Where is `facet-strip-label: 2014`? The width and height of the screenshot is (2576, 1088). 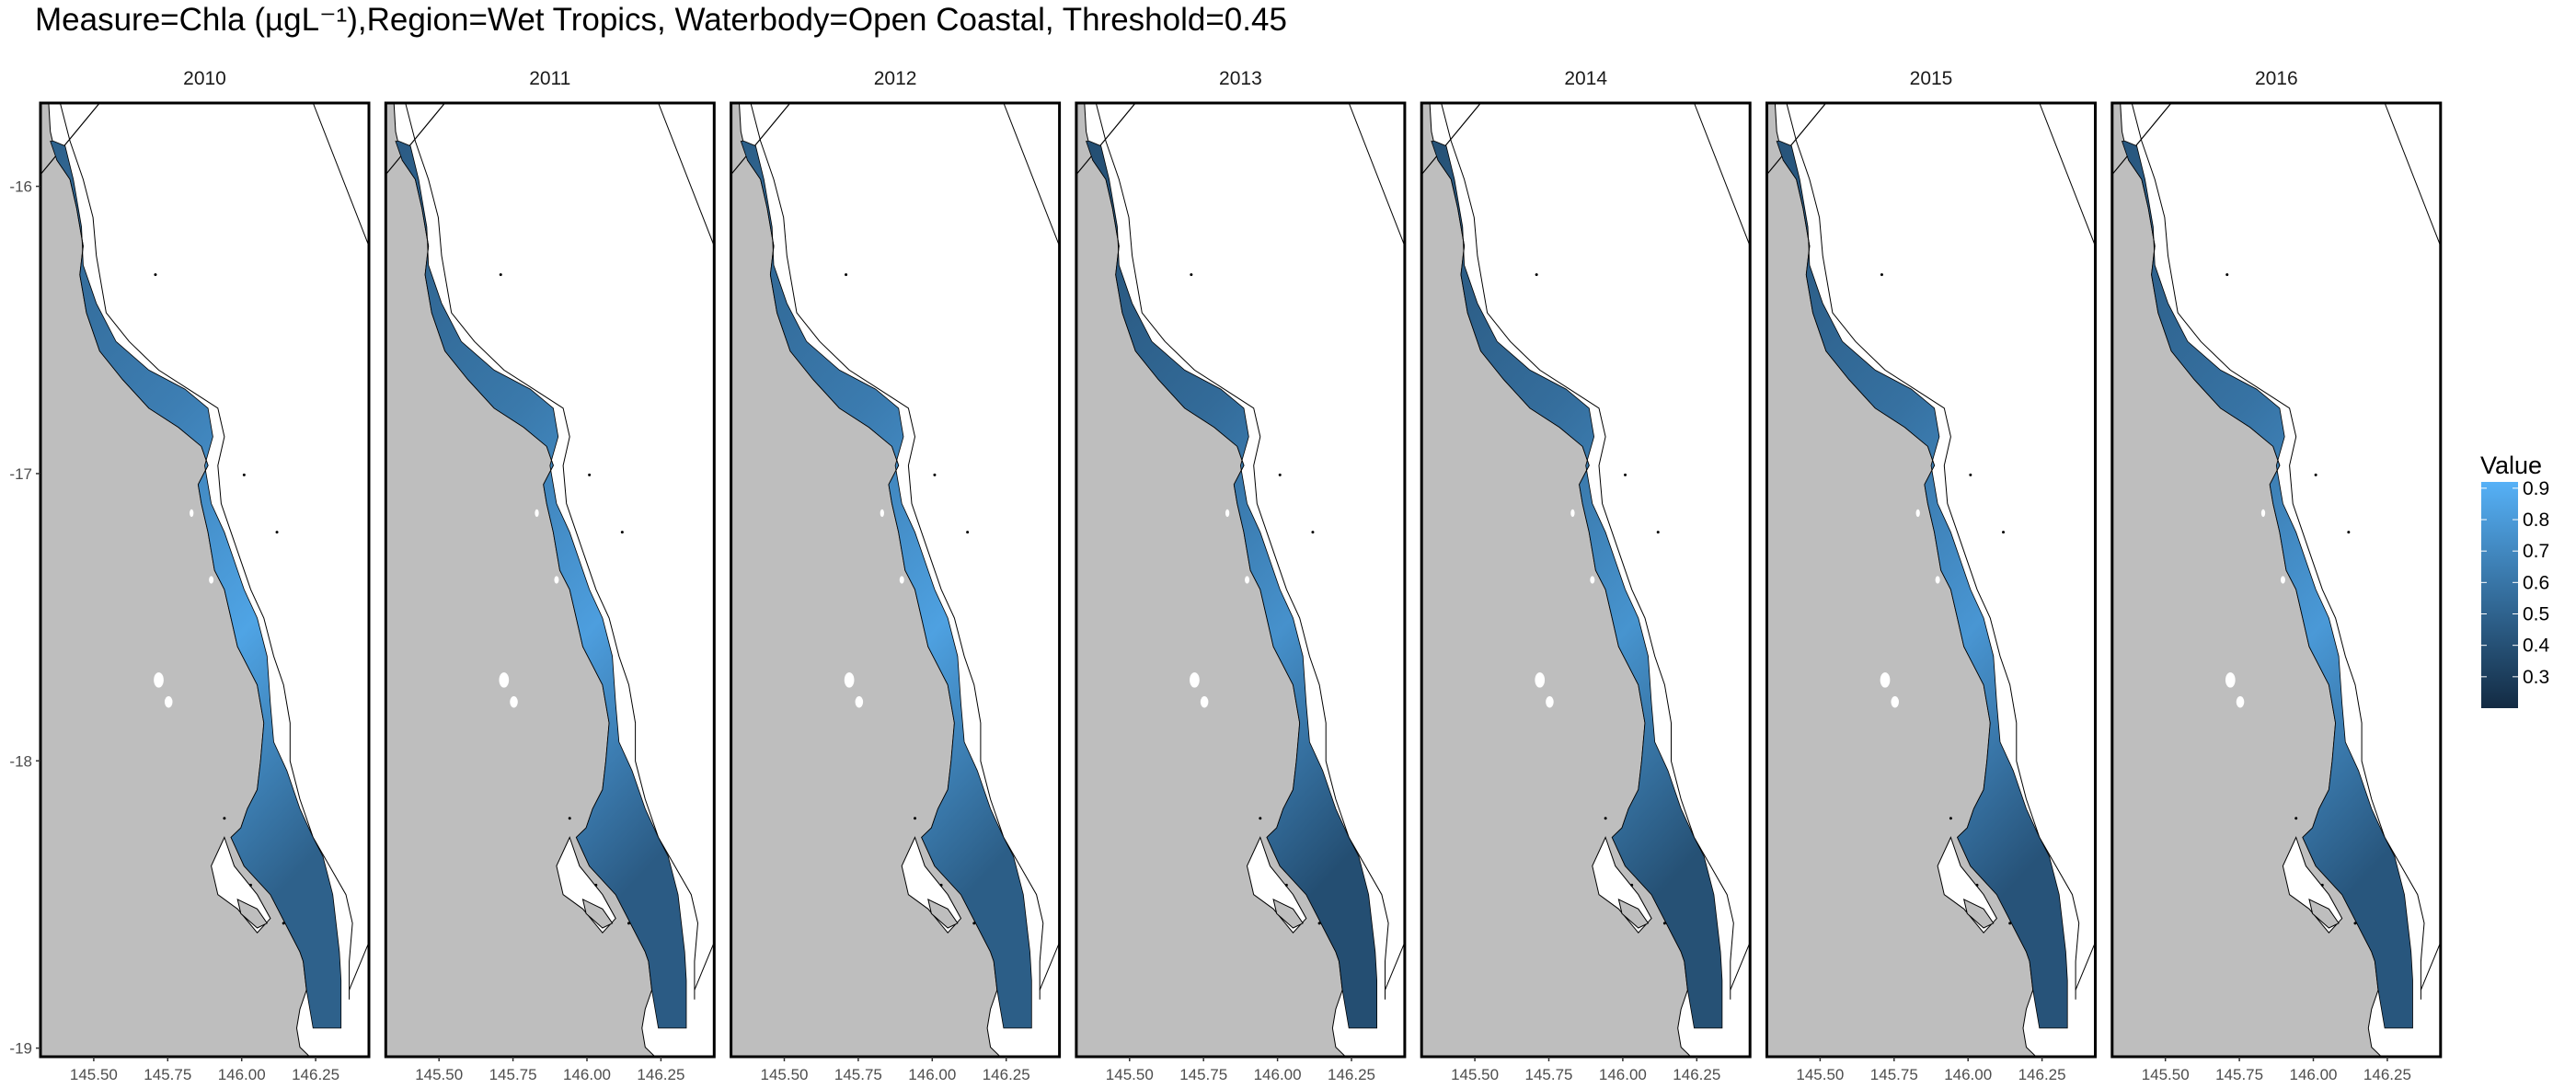
facet-strip-label: 2014 is located at coordinates (1585, 79).